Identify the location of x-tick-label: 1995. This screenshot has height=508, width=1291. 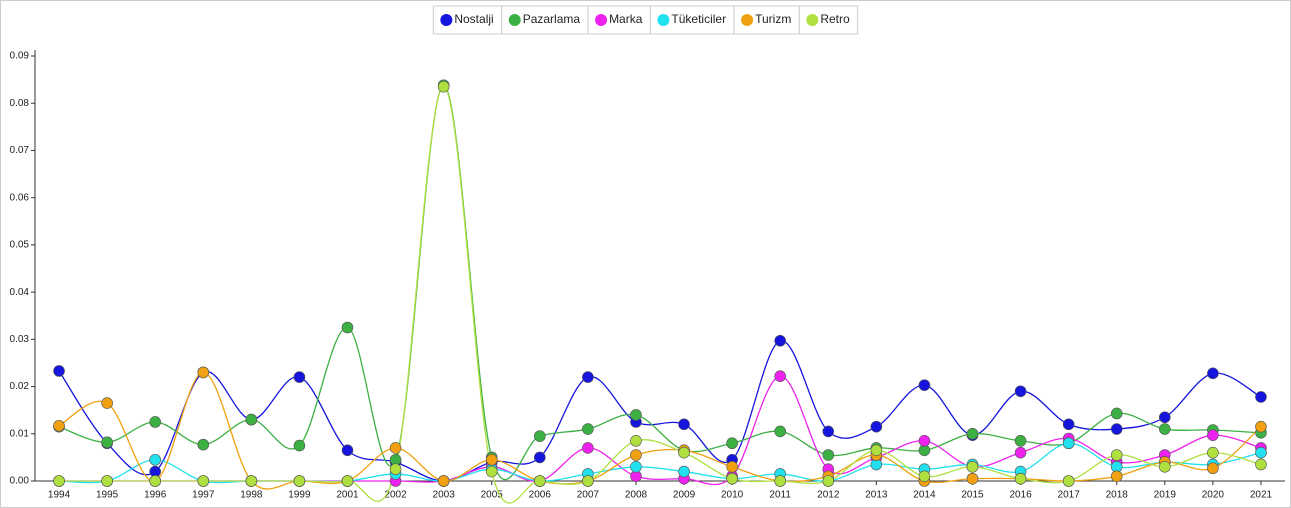
(107, 495).